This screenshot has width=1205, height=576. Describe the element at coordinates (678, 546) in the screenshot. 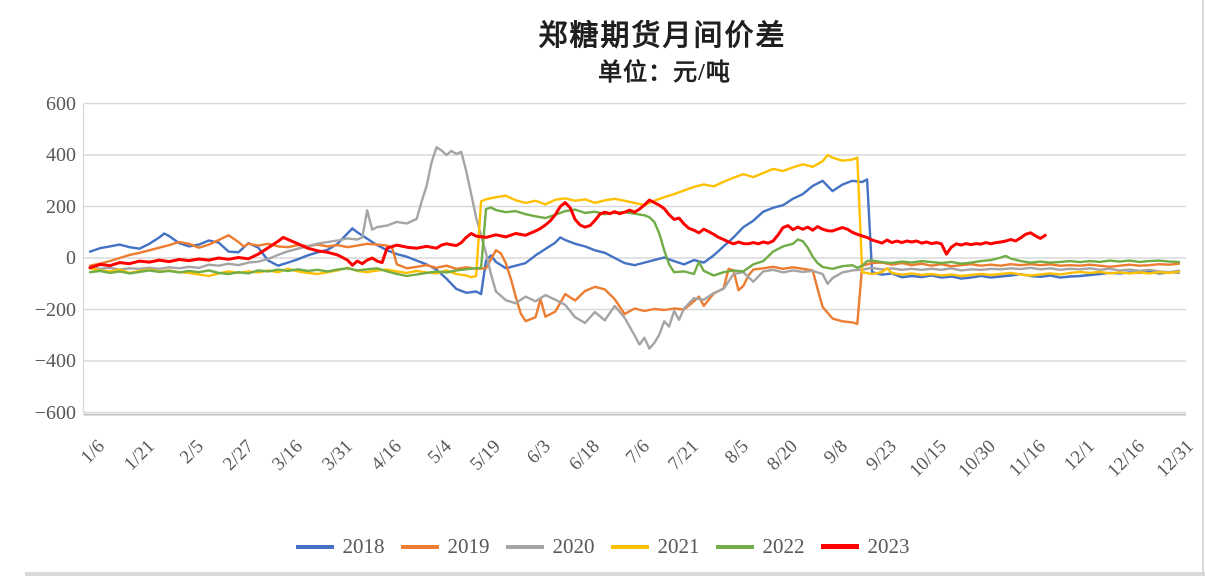

I see `legend-label: 2021` at that location.